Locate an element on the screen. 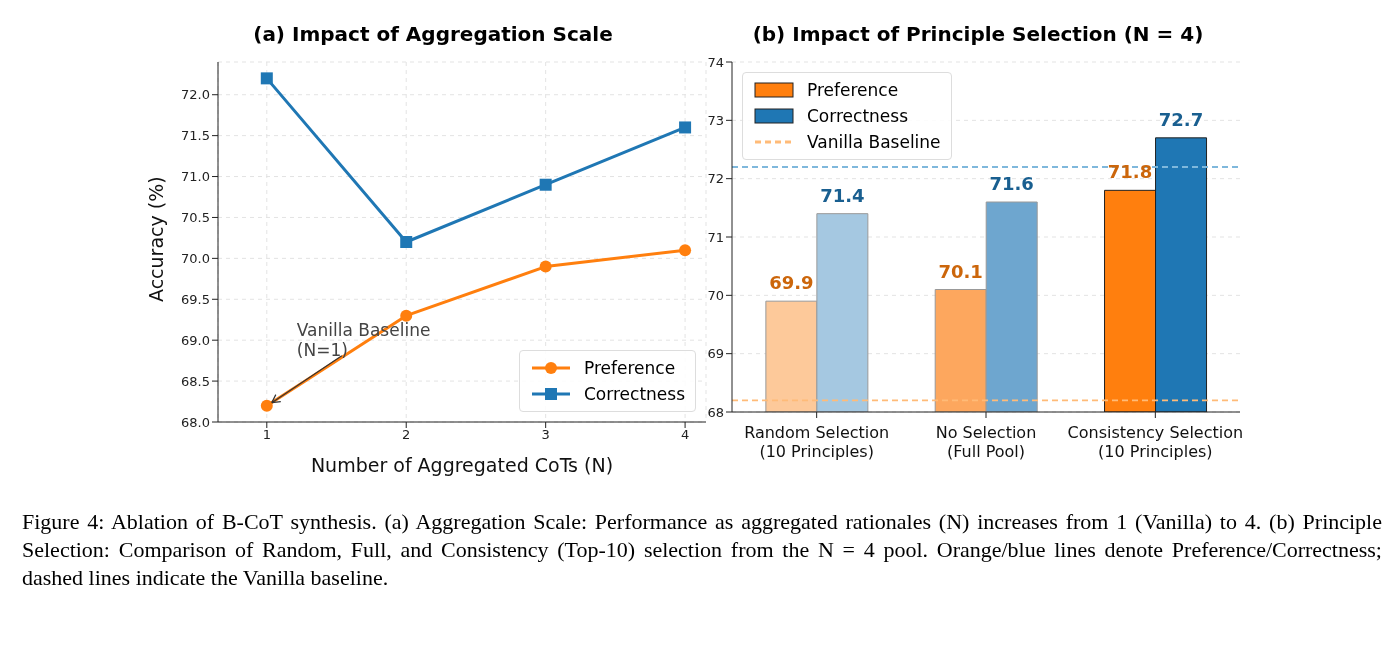 This screenshot has height=661, width=1394. caption: Figure 4: Ablation of B-CoT synthesis. (a) Aggregation Scale: Performance as aggregated rationales (N) increases from 1 (Vanilla) to 4. (b) Principle Selection: Comparison of Random, Full, and Consistency (Top-10) selection from the N = 4 pool. Orange/blue lines denote Preference/Correctness; dashed lines indicate the Vanilla baseline. is located at coordinates (702, 550).